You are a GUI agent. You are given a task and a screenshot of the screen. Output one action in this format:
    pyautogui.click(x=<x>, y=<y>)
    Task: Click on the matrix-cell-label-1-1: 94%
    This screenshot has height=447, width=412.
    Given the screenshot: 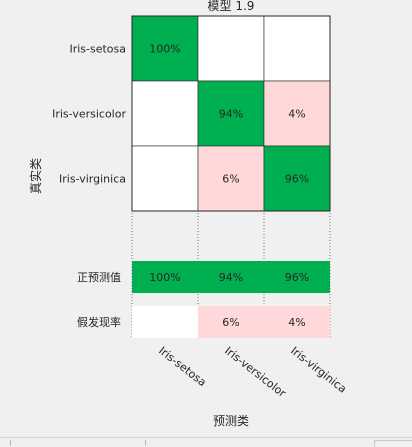 What is the action you would take?
    pyautogui.click(x=231, y=114)
    